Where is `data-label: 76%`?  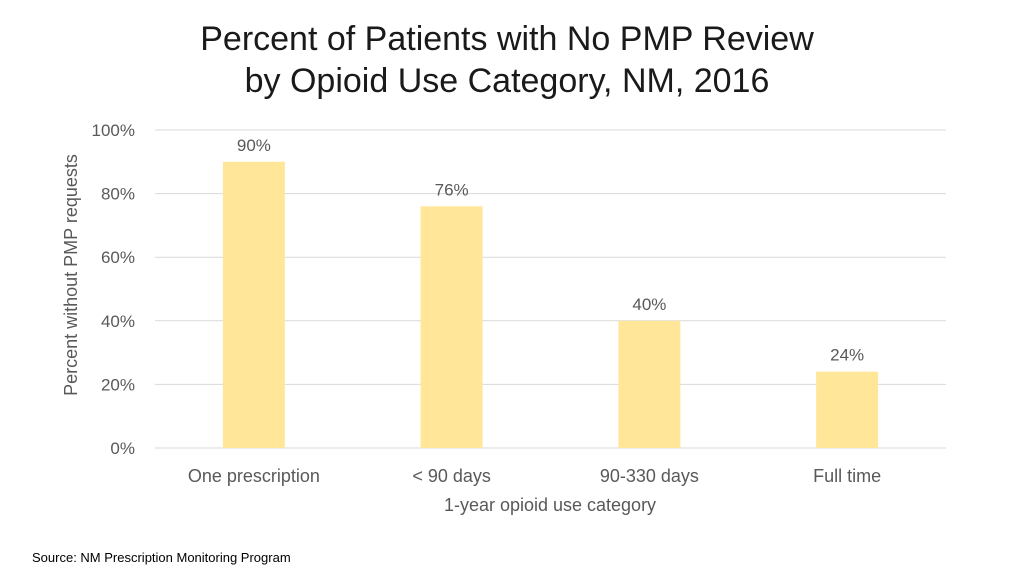 data-label: 76% is located at coordinates (452, 189).